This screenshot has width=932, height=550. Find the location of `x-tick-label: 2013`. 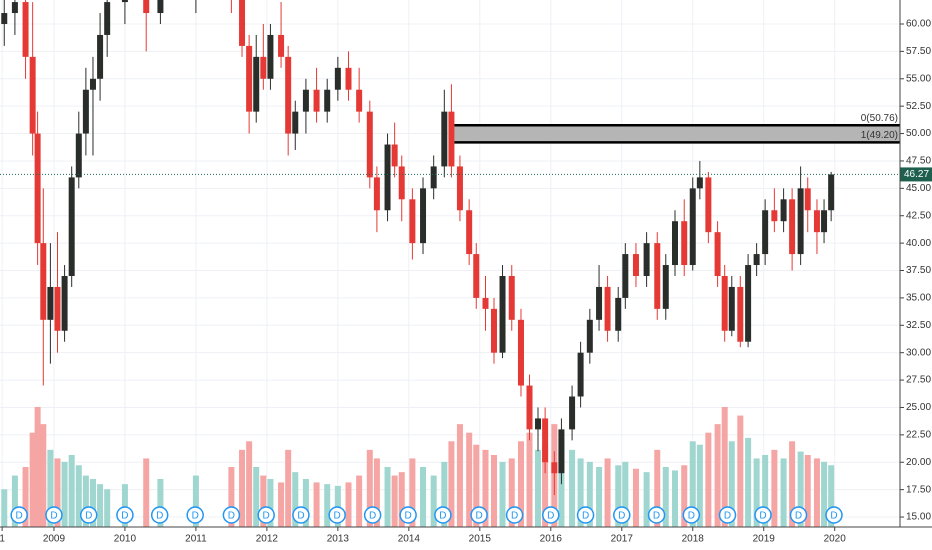

x-tick-label: 2013 is located at coordinates (338, 539).